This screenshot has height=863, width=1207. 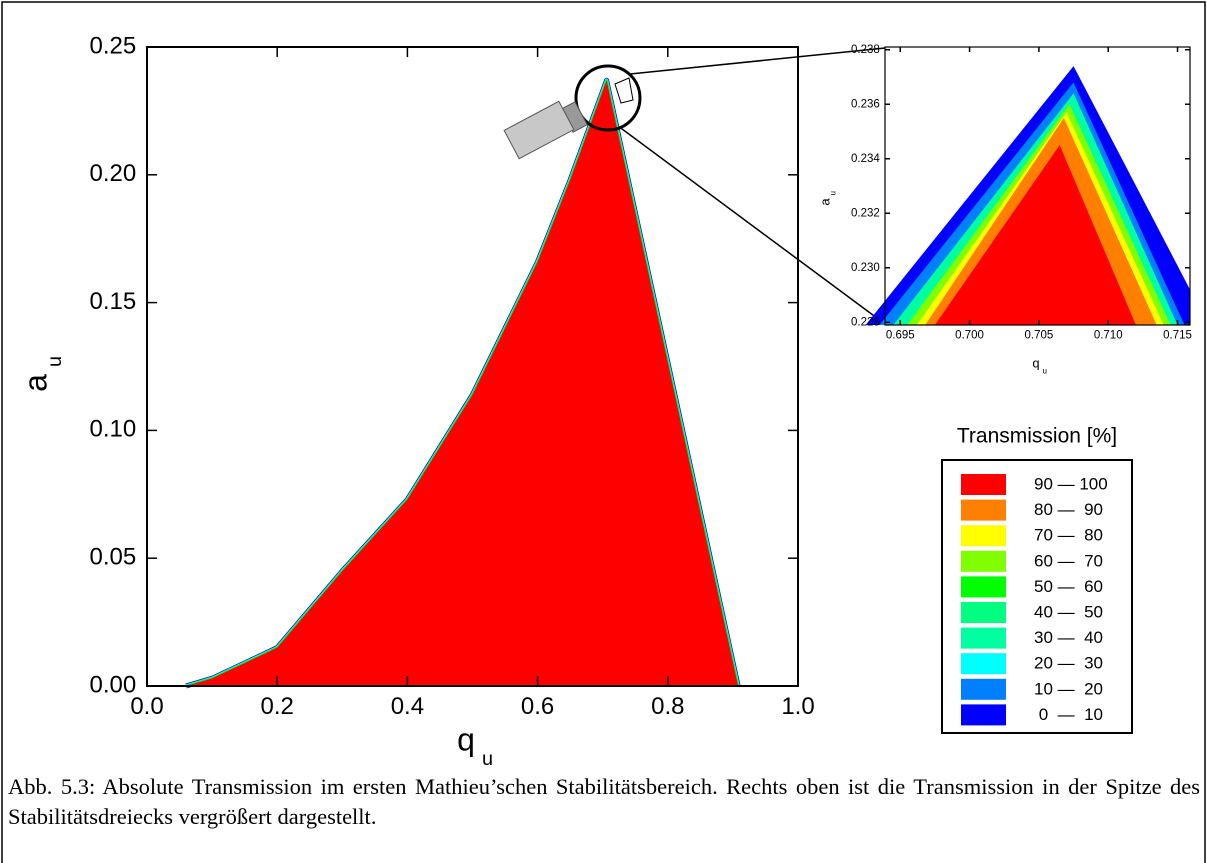 What do you see at coordinates (1068, 637) in the screenshot?
I see `legend-label: 30 — 40` at bounding box center [1068, 637].